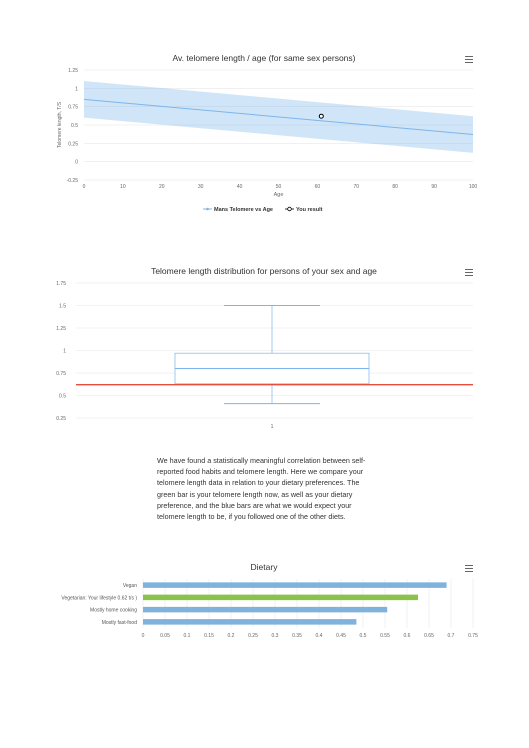 Image resolution: width=529 pixels, height=748 pixels. Describe the element at coordinates (130, 586) in the screenshot. I see `category-label: Vegan` at that location.